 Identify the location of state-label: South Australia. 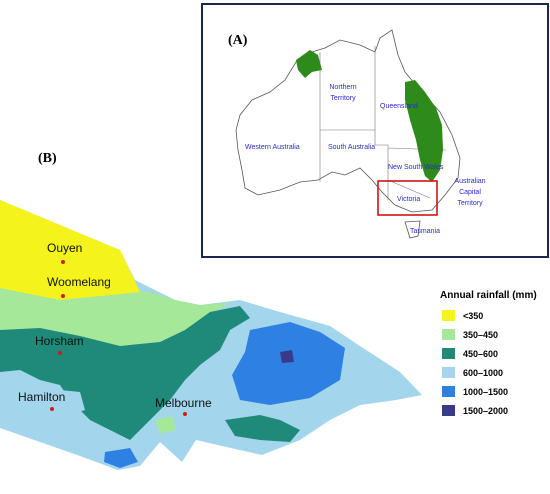
(351, 147).